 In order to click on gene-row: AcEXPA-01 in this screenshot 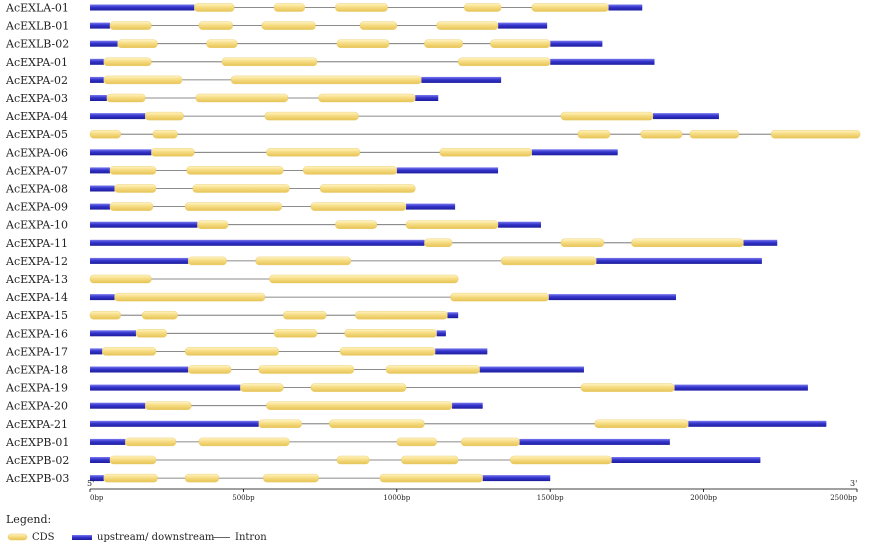, I will do `click(330, 62)`.